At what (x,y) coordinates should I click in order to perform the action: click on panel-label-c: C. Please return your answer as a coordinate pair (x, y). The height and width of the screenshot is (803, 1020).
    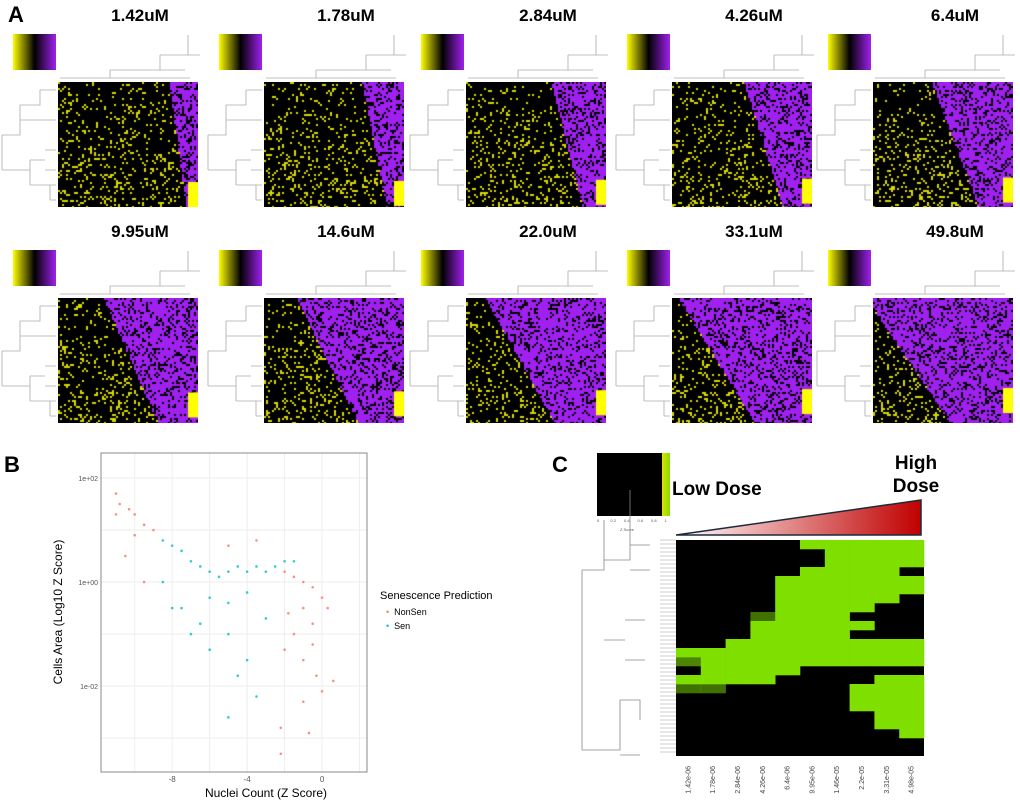
    Looking at the image, I should click on (560, 464).